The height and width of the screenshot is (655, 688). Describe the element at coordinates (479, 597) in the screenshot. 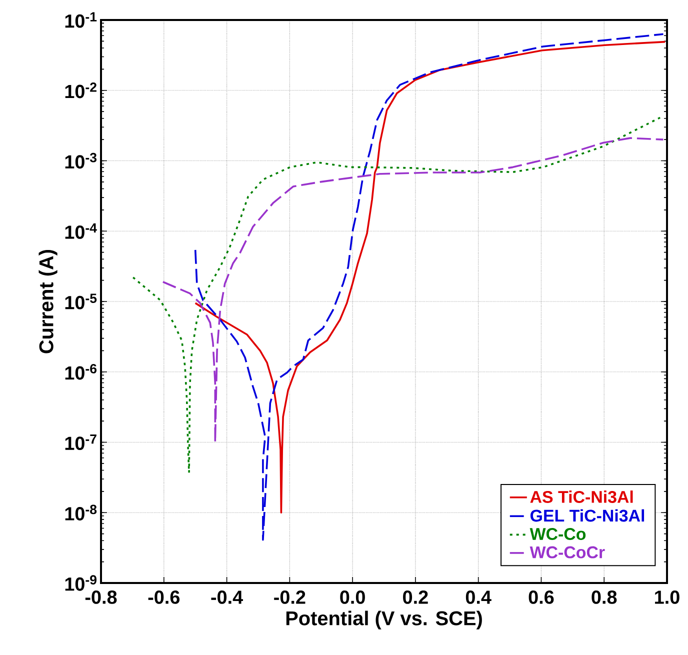

I see `x-tick-label: 0.4` at that location.